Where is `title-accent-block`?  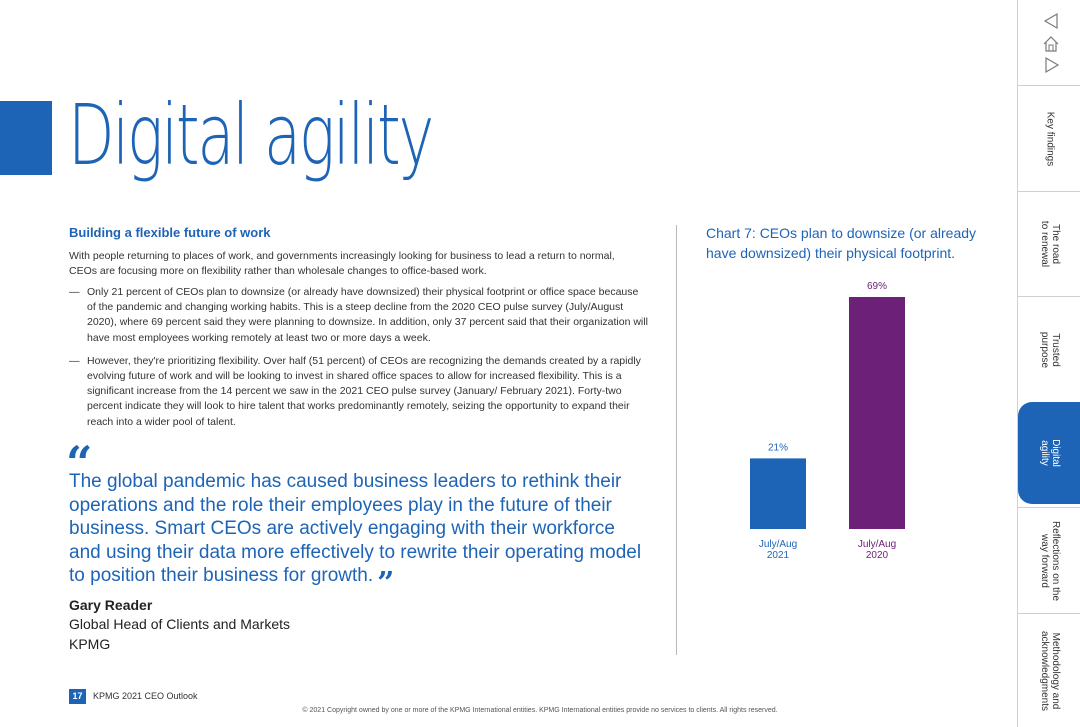 title-accent-block is located at coordinates (26, 138).